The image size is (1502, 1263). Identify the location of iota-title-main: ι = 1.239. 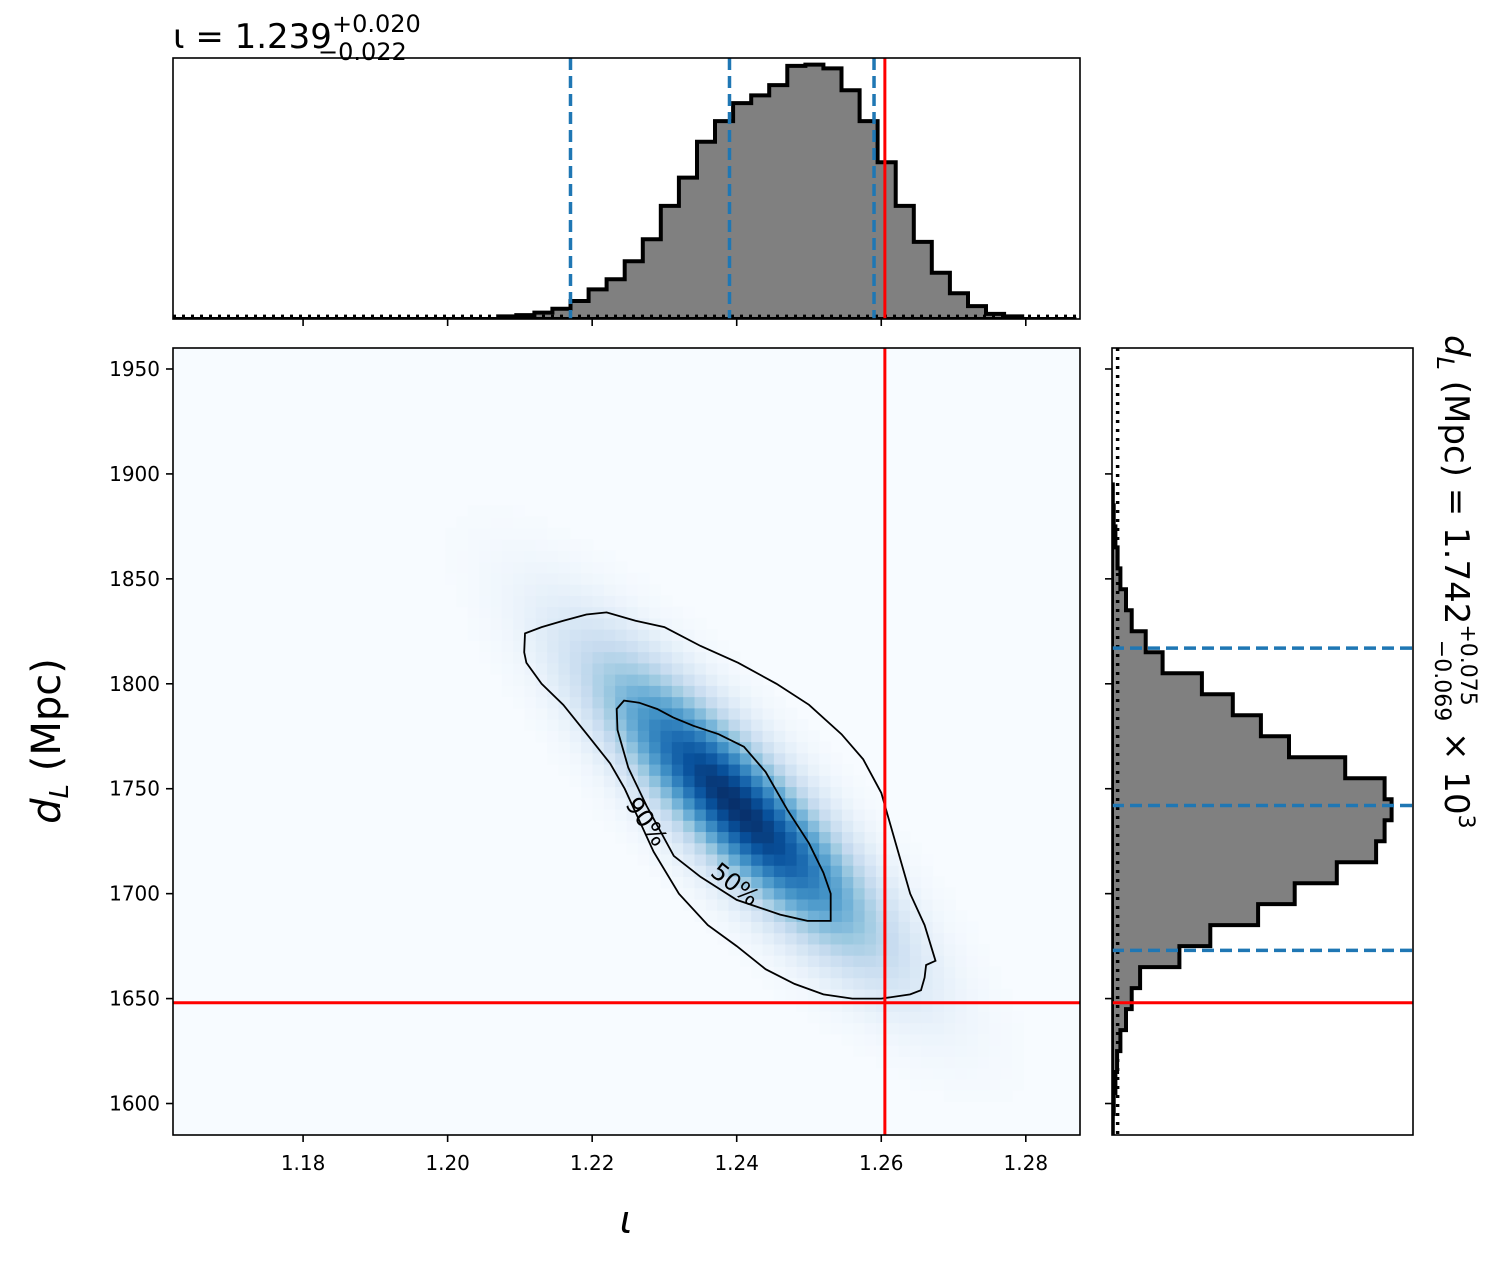
(252, 37).